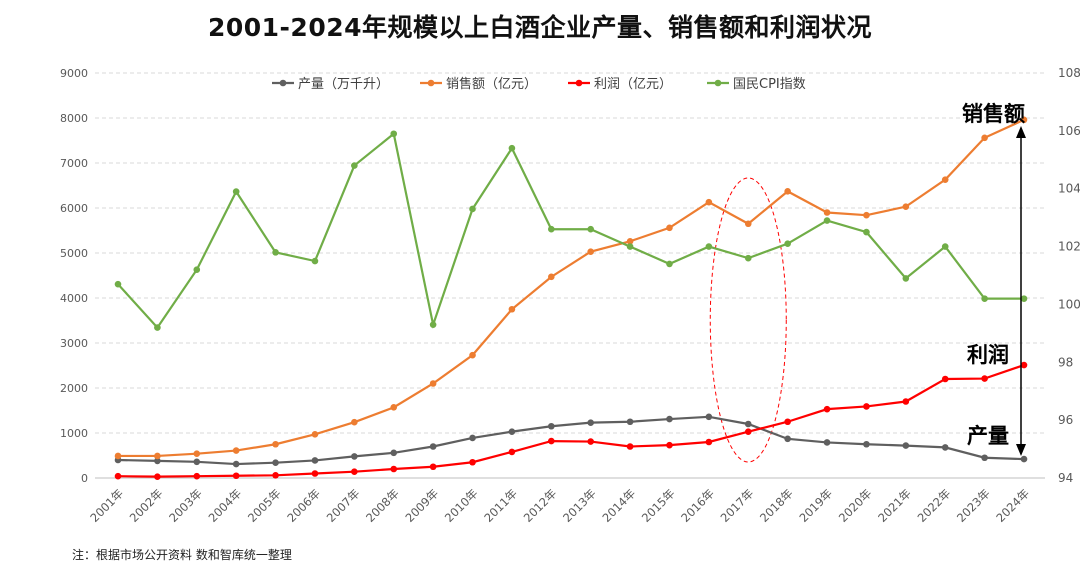  What do you see at coordinates (303, 505) in the screenshot?
I see `x-tick-label: 2006年` at bounding box center [303, 505].